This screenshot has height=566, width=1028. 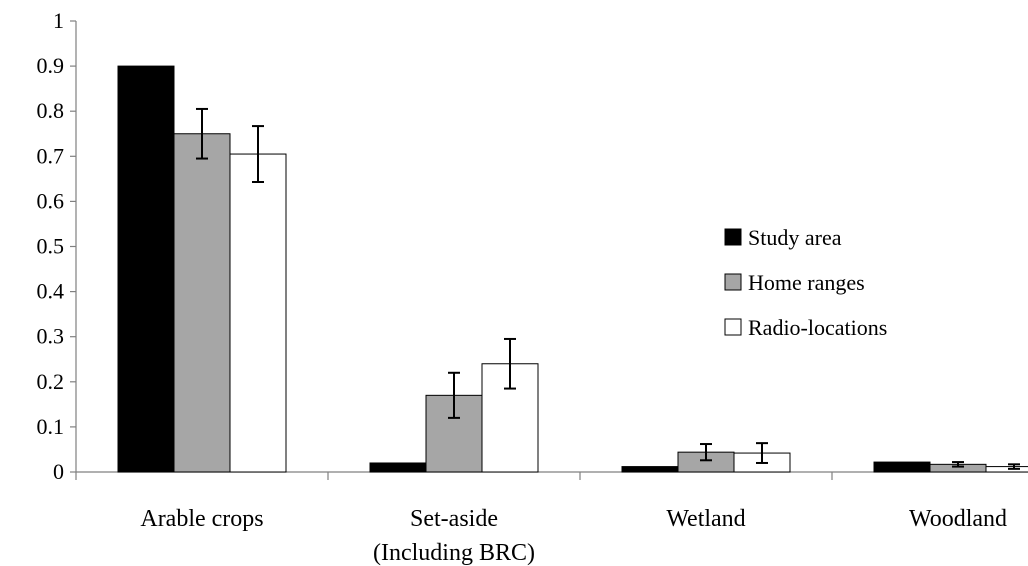 What do you see at coordinates (201, 519) in the screenshot?
I see `category-label: Arable crops` at bounding box center [201, 519].